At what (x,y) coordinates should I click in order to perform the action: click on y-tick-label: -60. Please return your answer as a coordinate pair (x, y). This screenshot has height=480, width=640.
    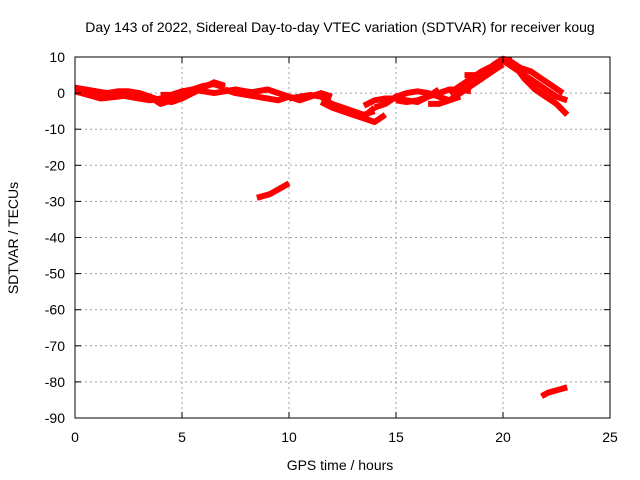
    Looking at the image, I should click on (55, 310).